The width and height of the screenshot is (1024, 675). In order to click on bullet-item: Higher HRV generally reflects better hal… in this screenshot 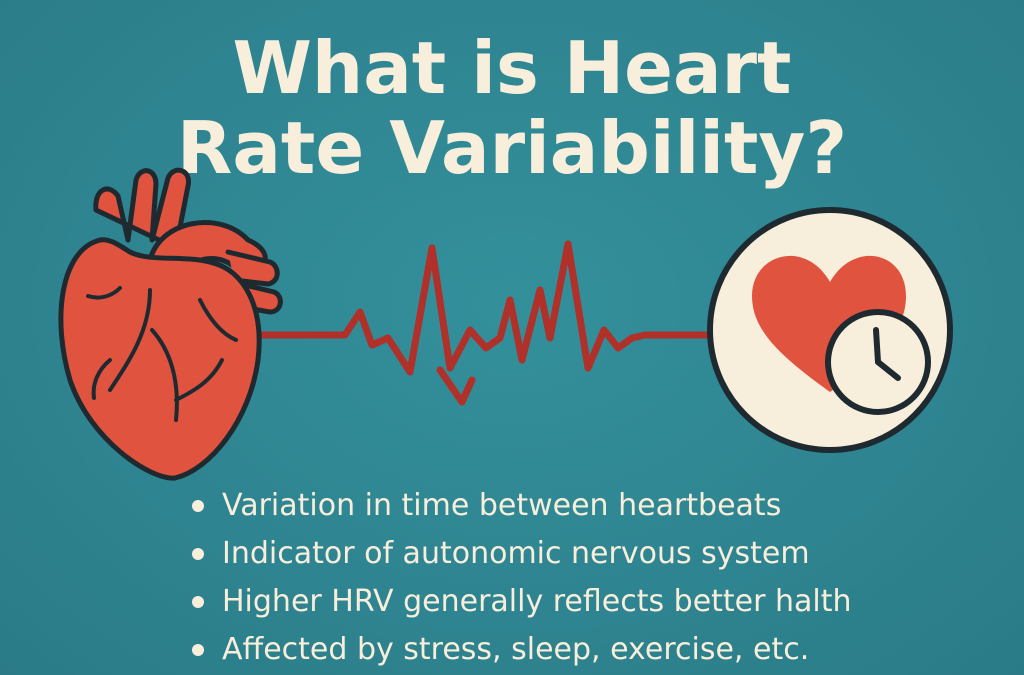, I will do `click(590, 602)`.